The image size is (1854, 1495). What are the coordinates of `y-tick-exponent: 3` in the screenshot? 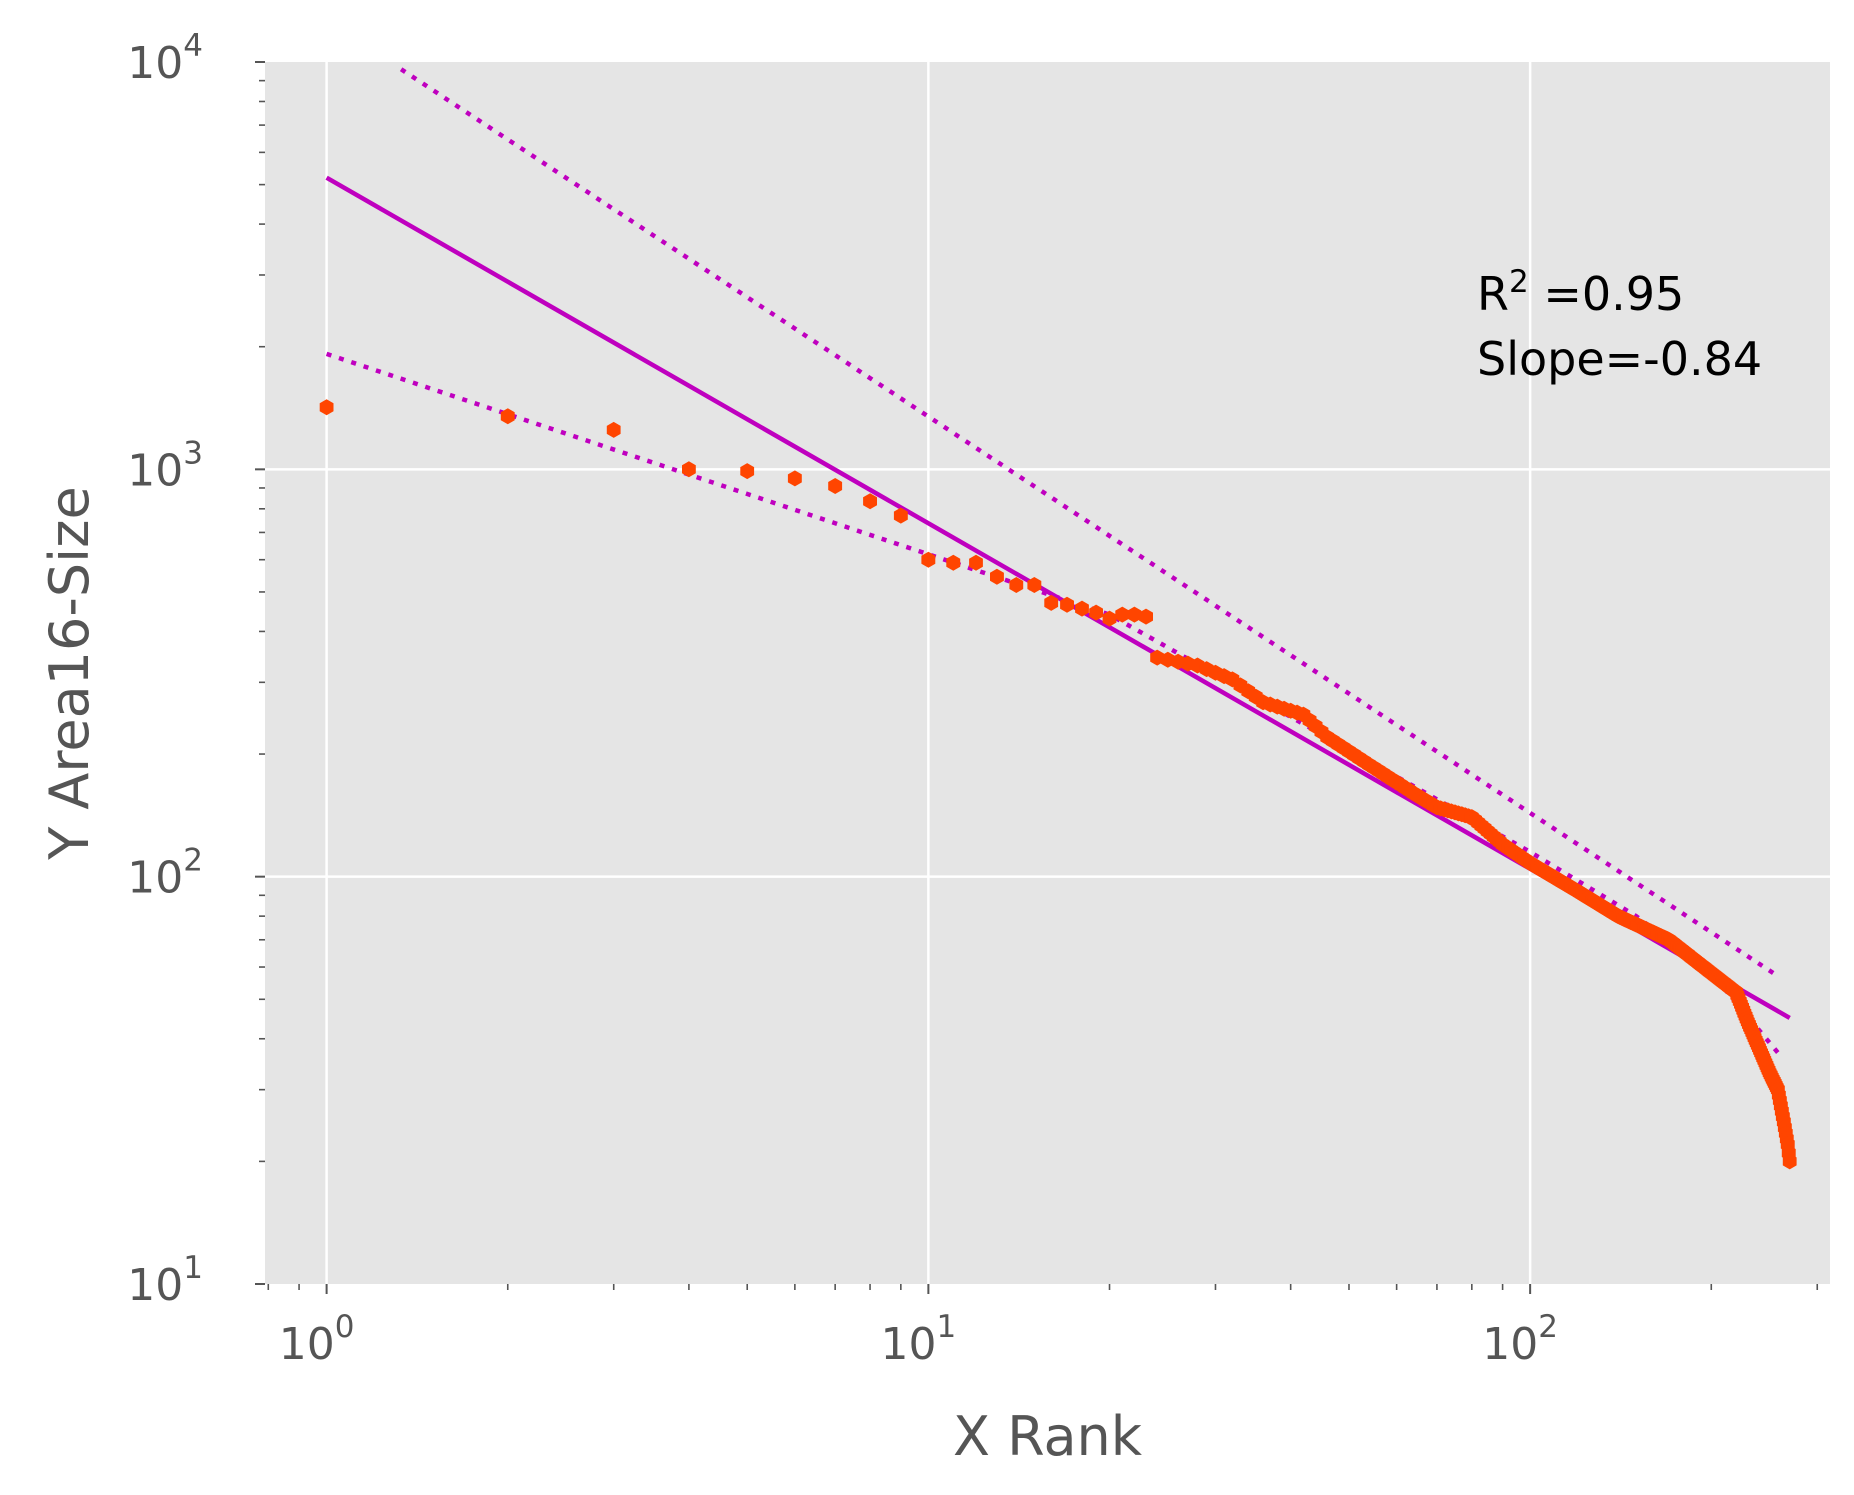 It's located at (193, 453).